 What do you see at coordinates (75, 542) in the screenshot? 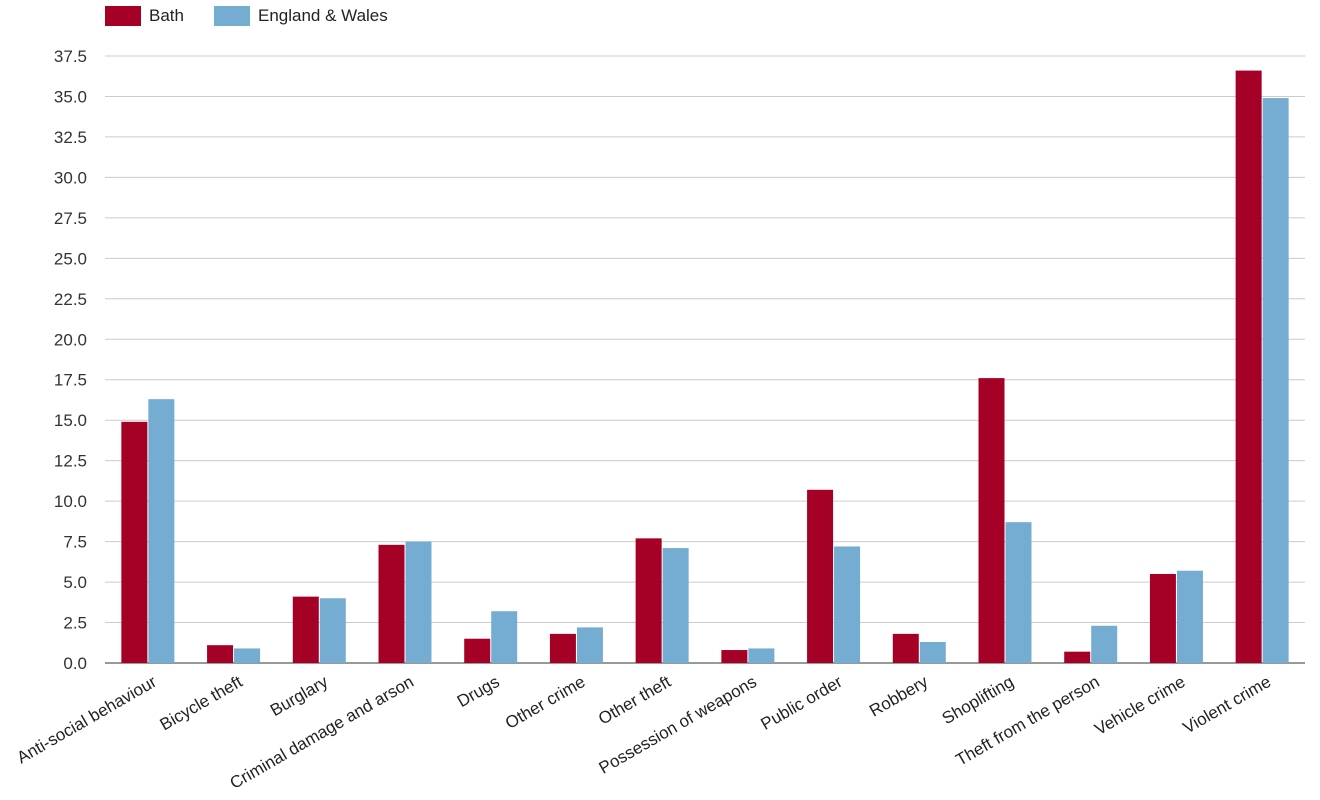
I see `y-tick-label: 7.5` at bounding box center [75, 542].